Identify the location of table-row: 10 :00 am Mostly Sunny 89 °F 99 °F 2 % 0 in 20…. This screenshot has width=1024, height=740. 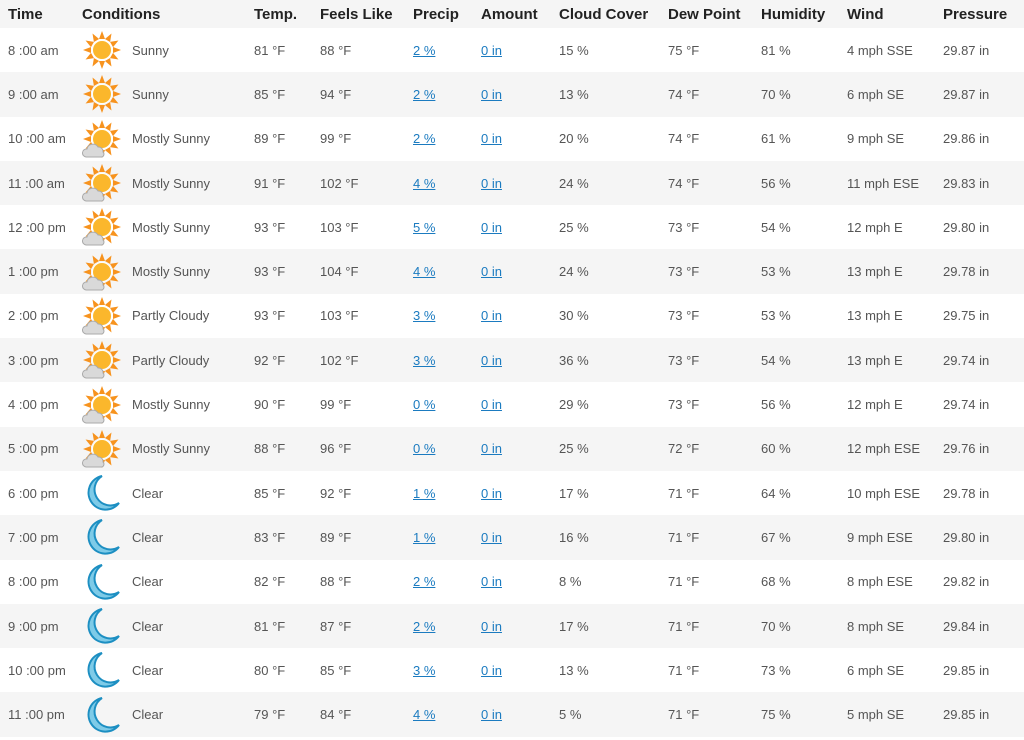
(512, 138).